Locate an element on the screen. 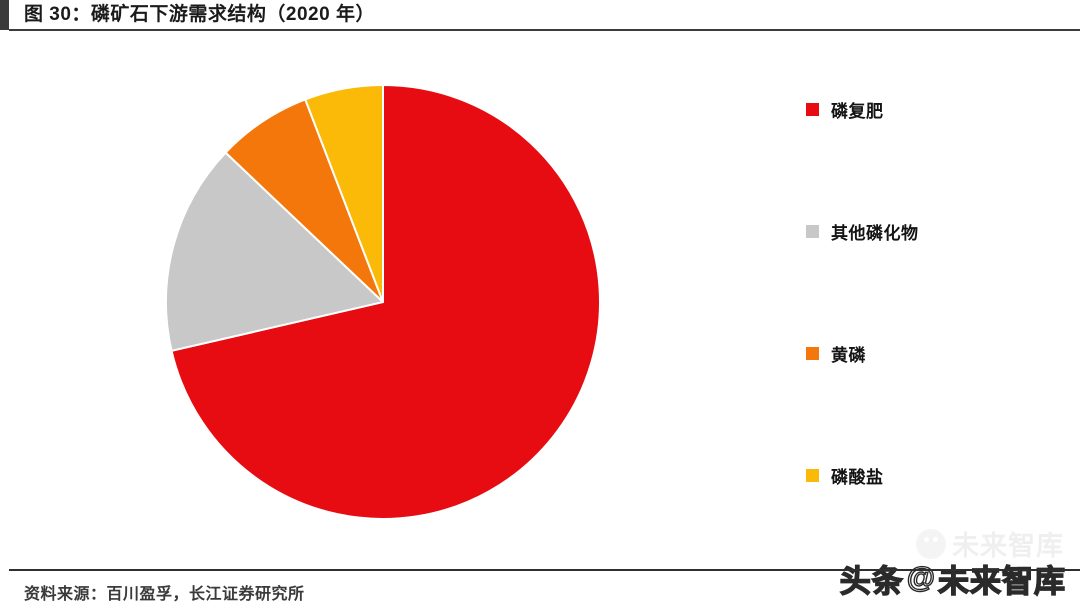  footer-divider is located at coordinates (544, 570).